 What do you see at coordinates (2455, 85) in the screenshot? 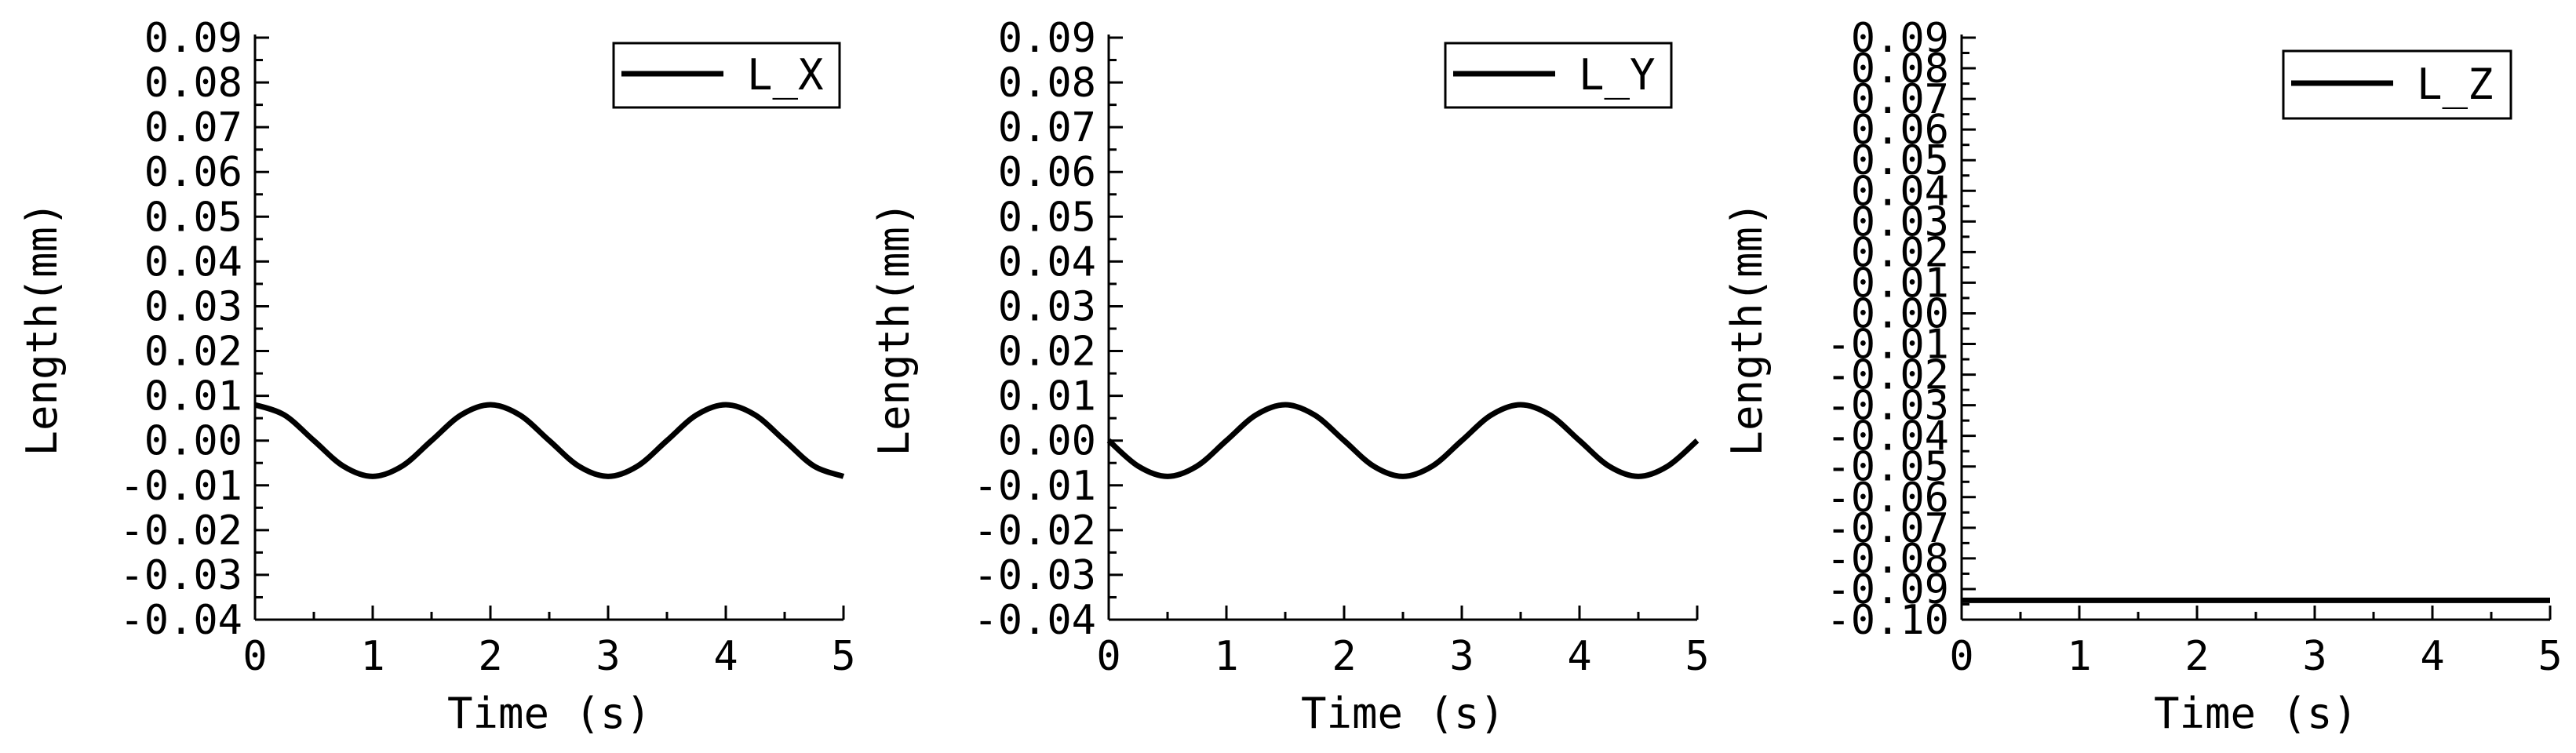
I see `legend-label: L_Z` at bounding box center [2455, 85].